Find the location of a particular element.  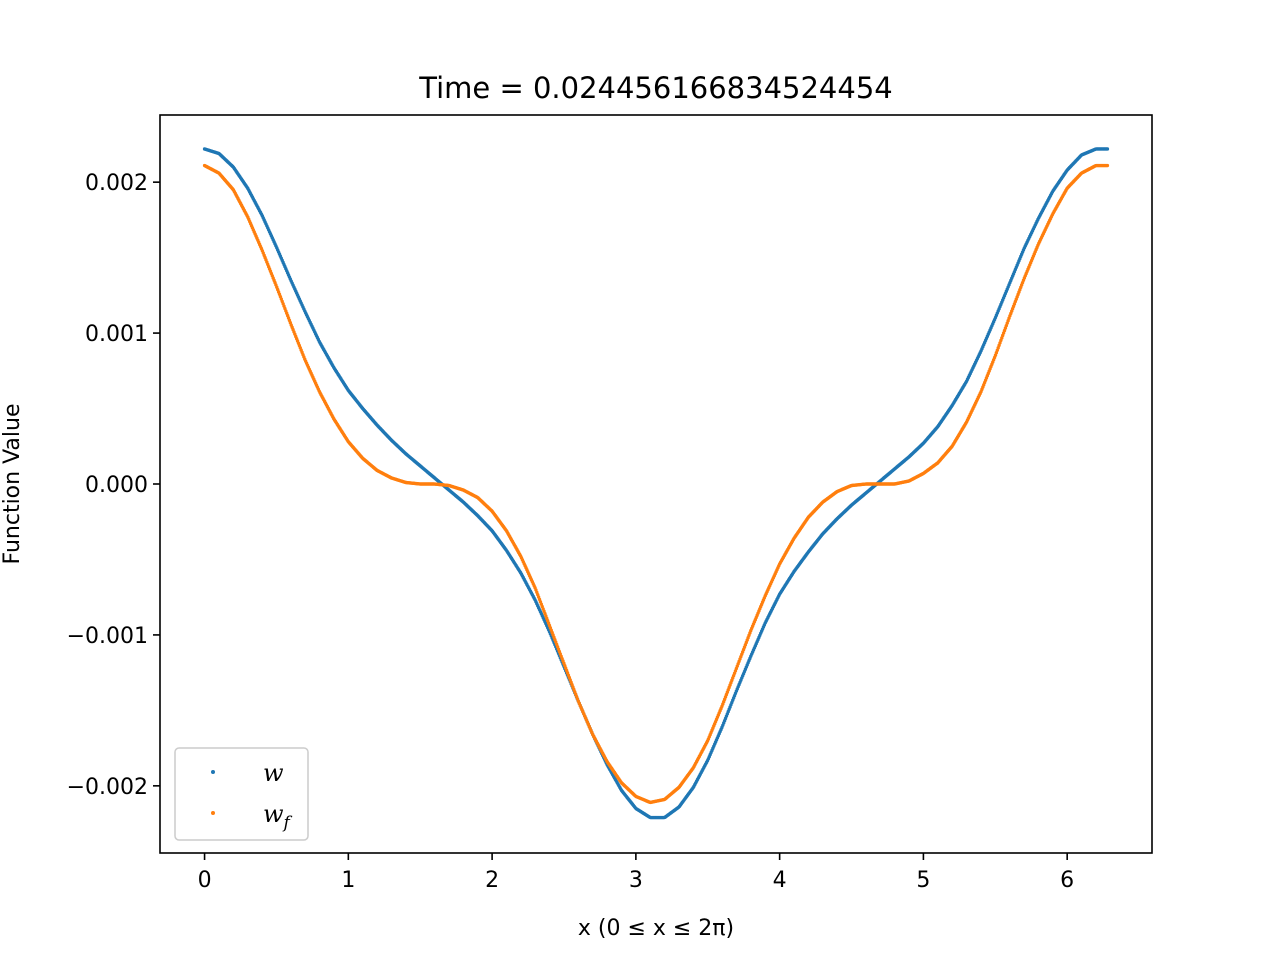

legend-marker-w is located at coordinates (213, 772).